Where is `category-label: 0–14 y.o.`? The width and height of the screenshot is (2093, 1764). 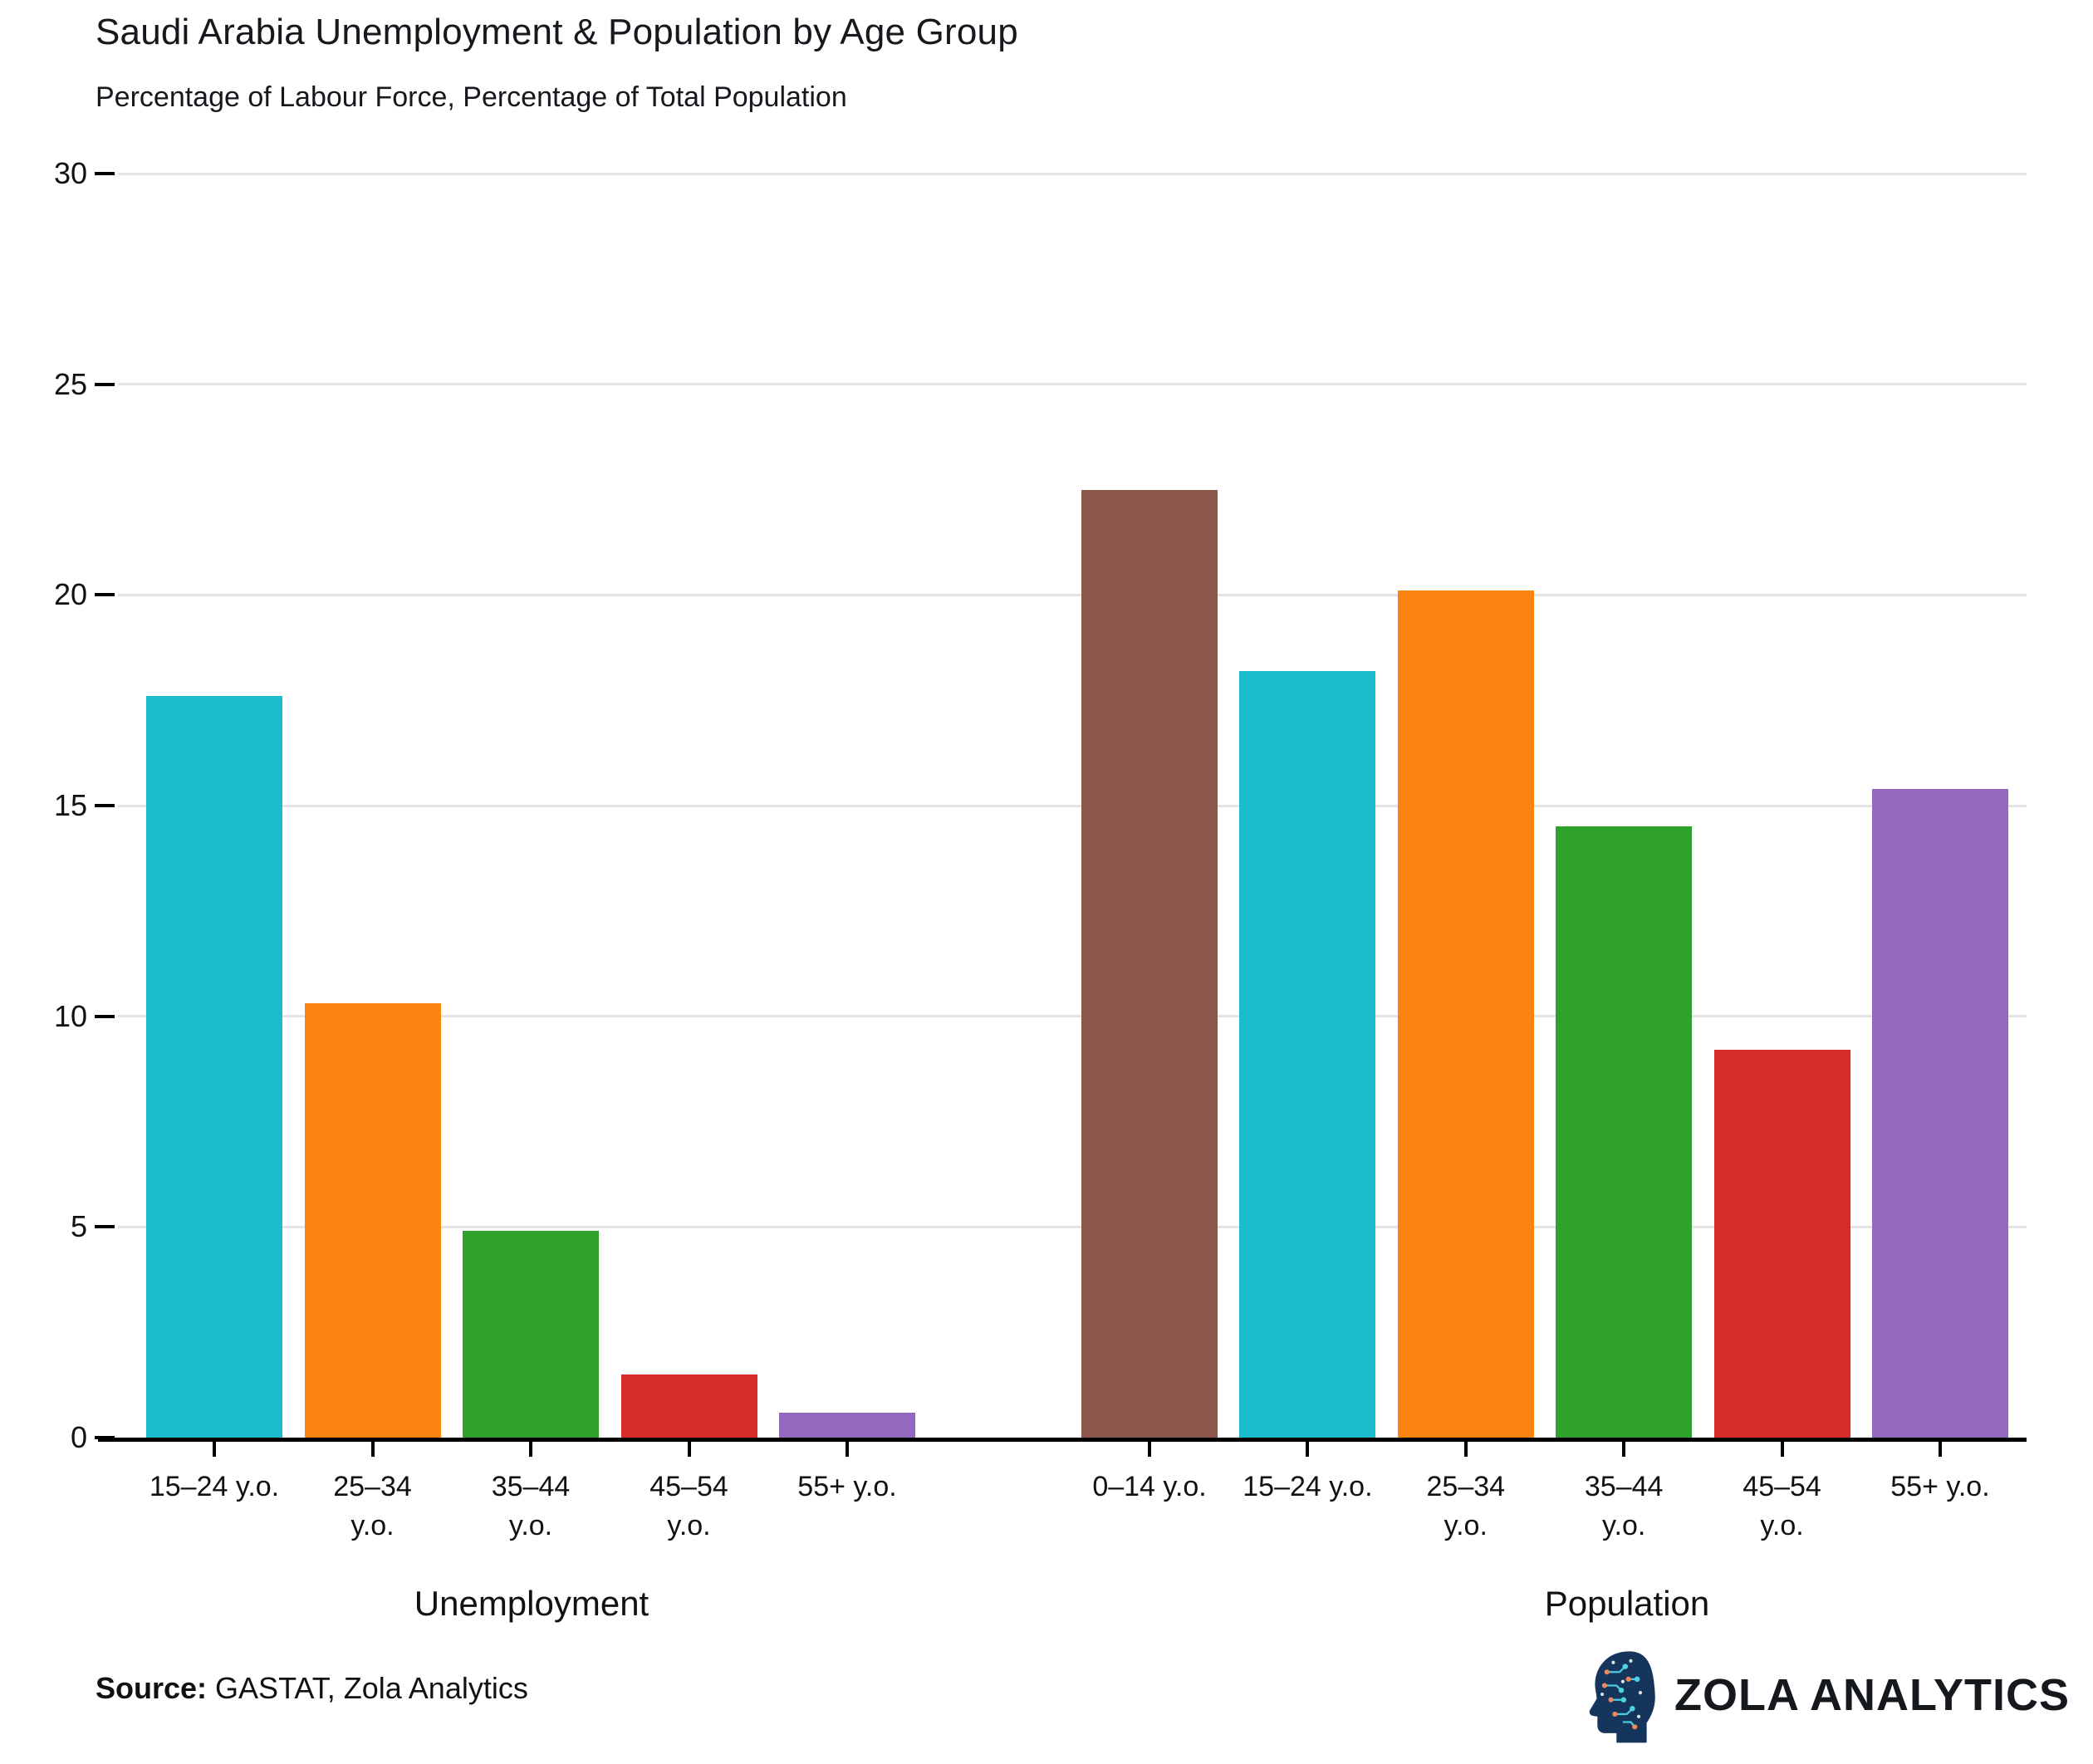
category-label: 0–14 y.o. is located at coordinates (1150, 1486).